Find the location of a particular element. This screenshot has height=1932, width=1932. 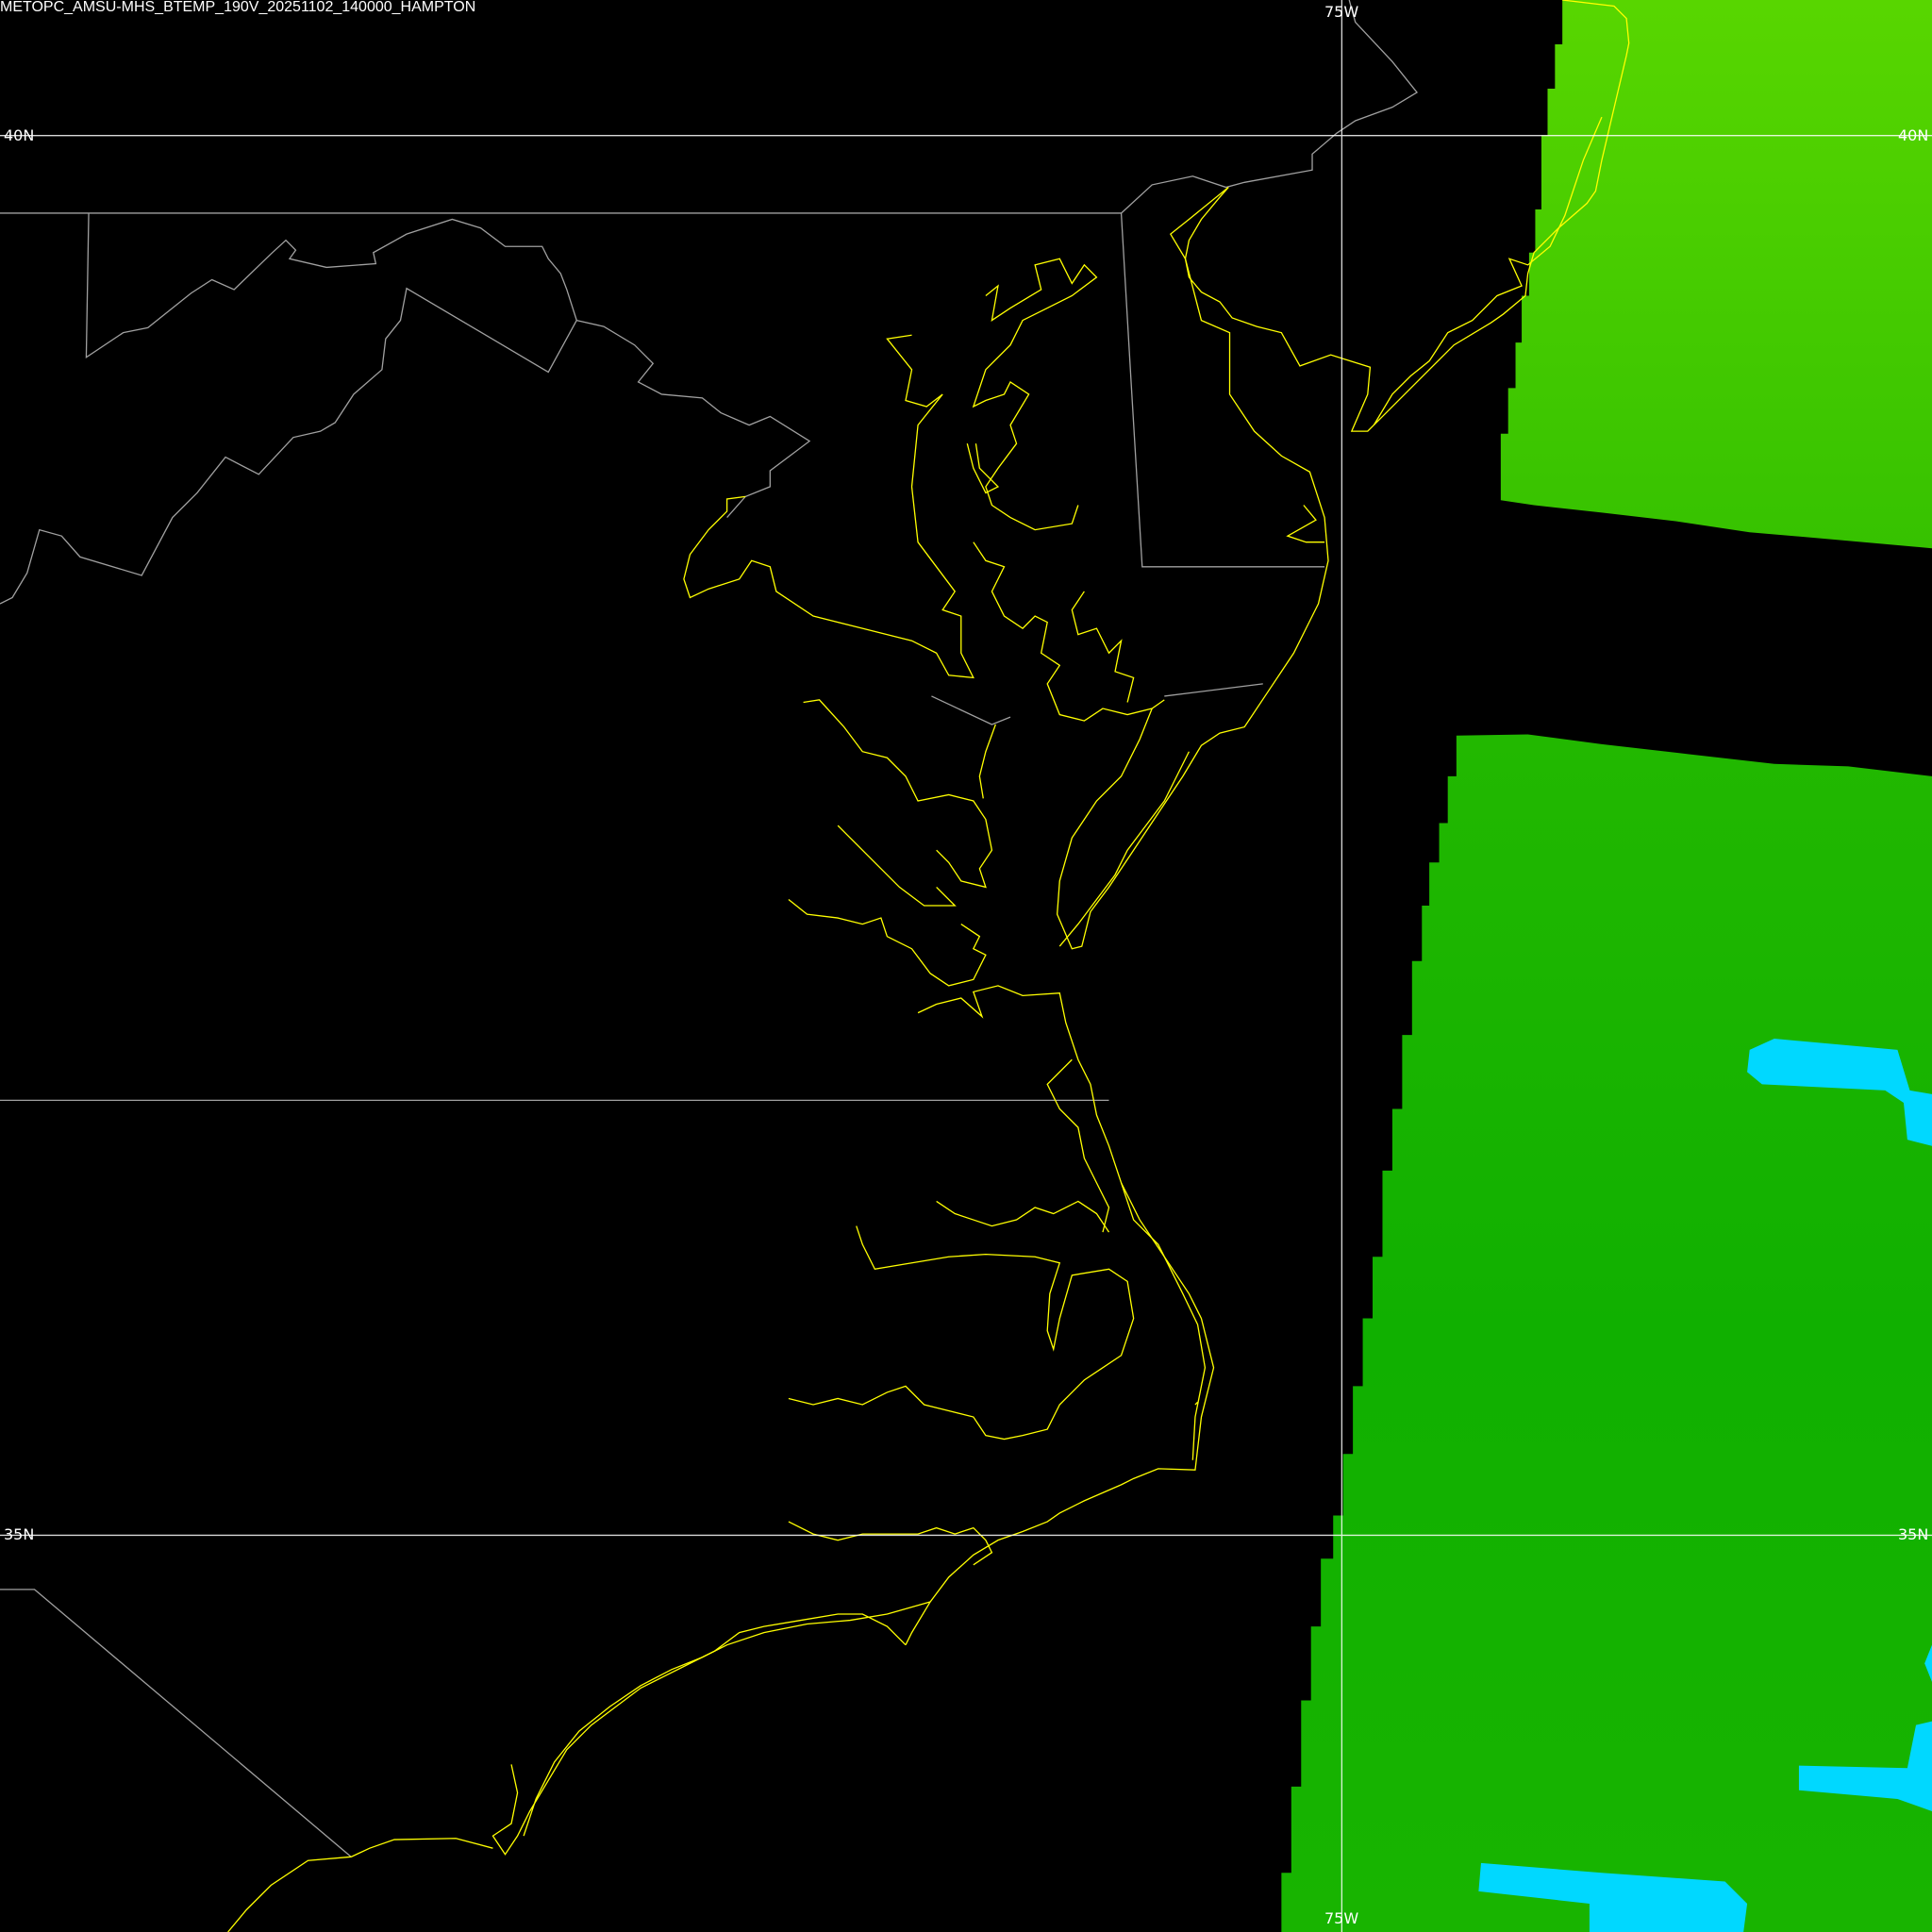

lat-label-40n-left: 40N is located at coordinates (19, 135).